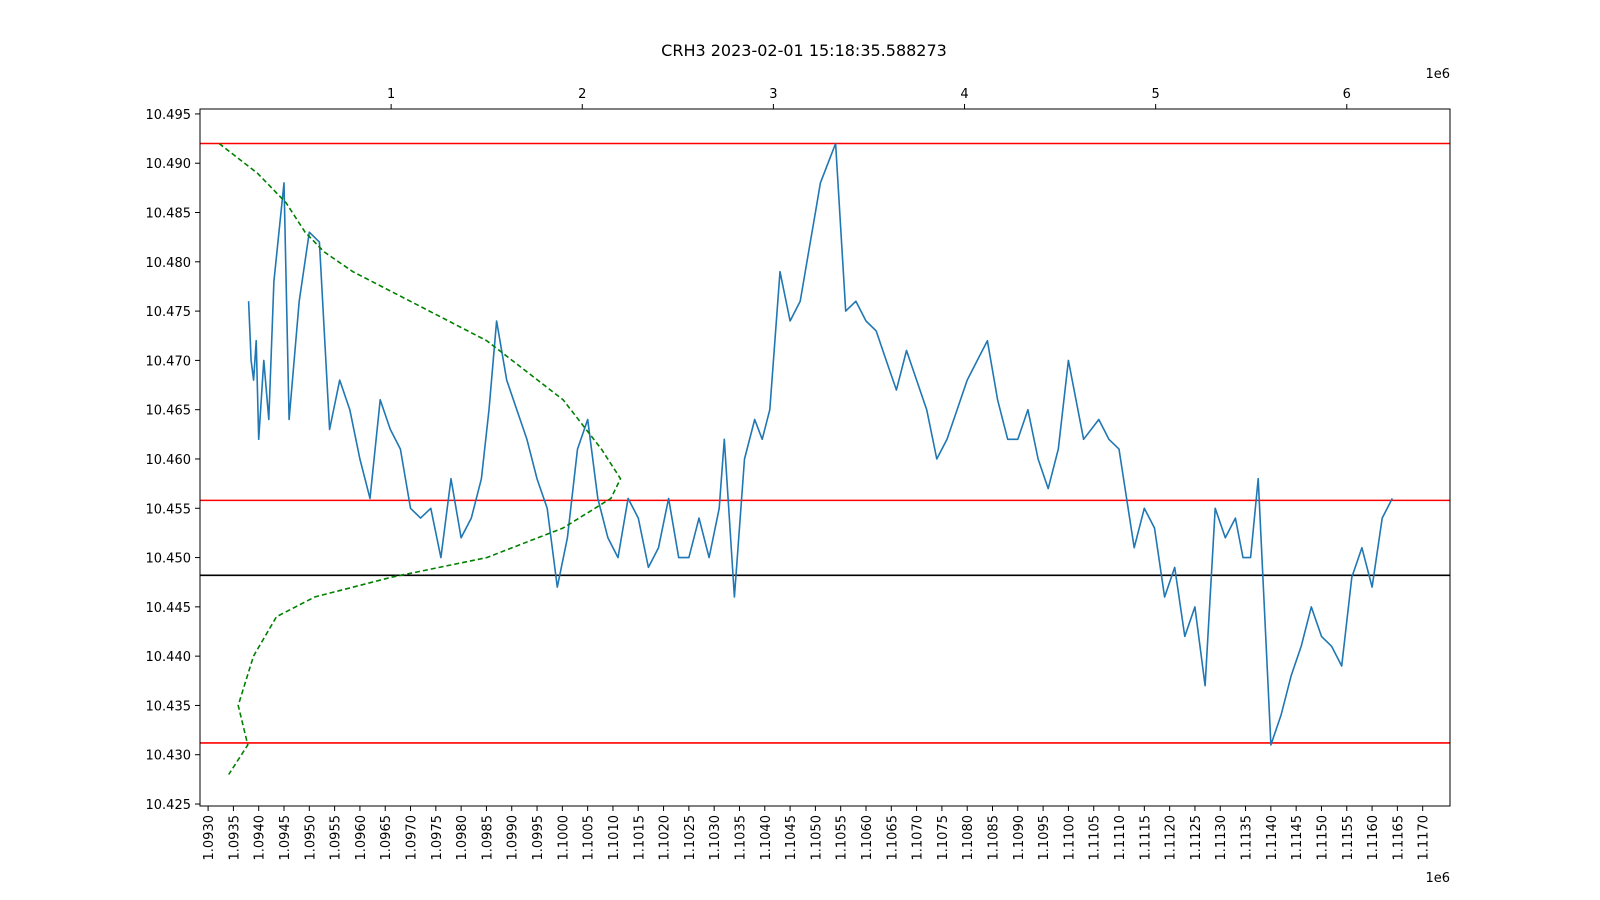 This screenshot has height=900, width=1600. I want to click on x-tick-label: 1.1025, so click(690, 838).